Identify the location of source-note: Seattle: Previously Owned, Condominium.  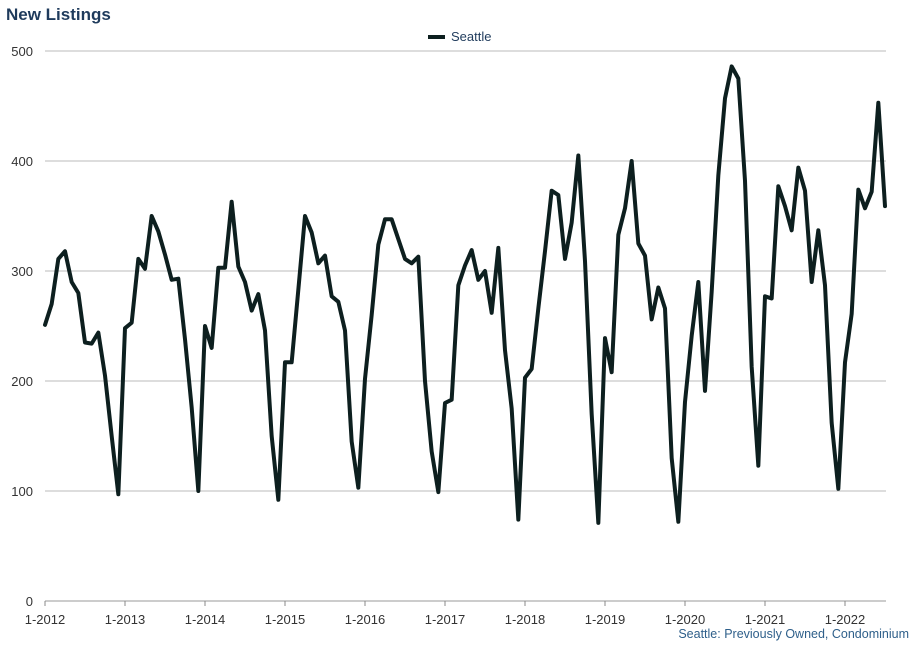
(793, 634).